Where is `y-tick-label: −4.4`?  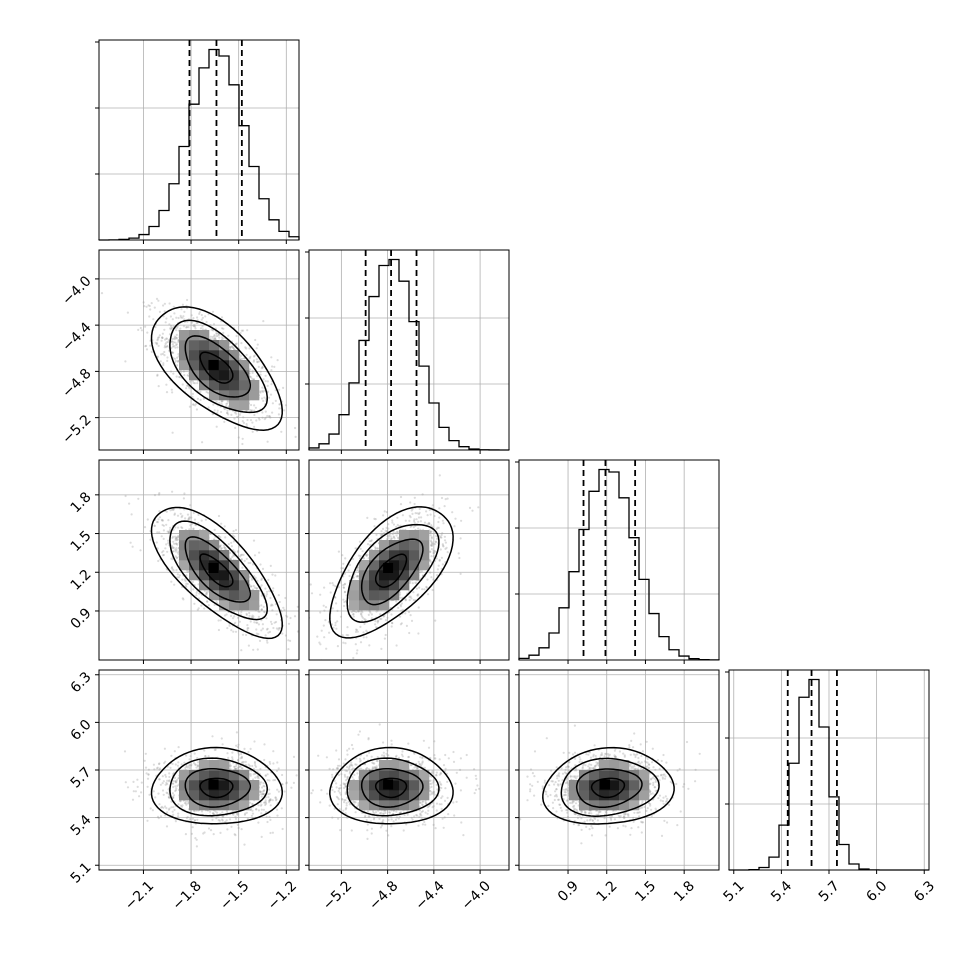 y-tick-label: −4.4 is located at coordinates (76, 336).